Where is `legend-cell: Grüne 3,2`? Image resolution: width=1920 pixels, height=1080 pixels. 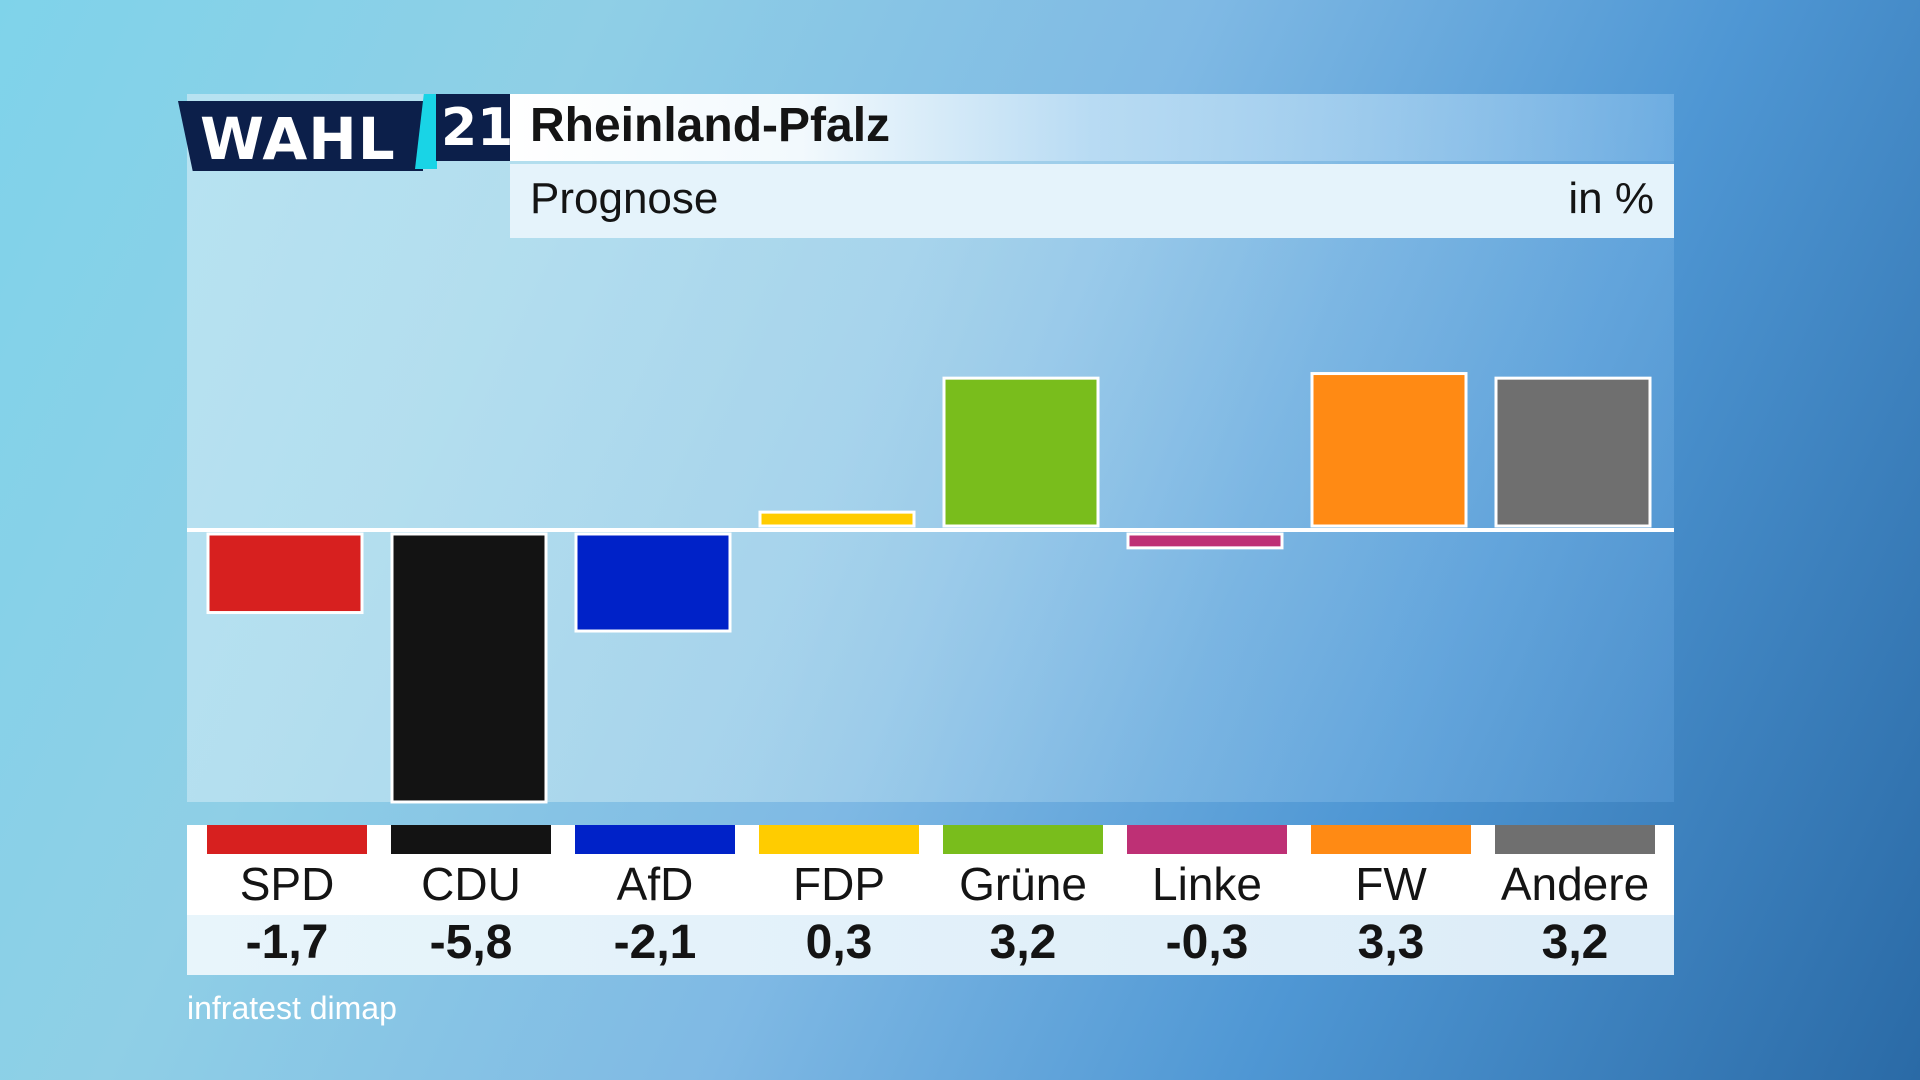 legend-cell: Grüne 3,2 is located at coordinates (1023, 900).